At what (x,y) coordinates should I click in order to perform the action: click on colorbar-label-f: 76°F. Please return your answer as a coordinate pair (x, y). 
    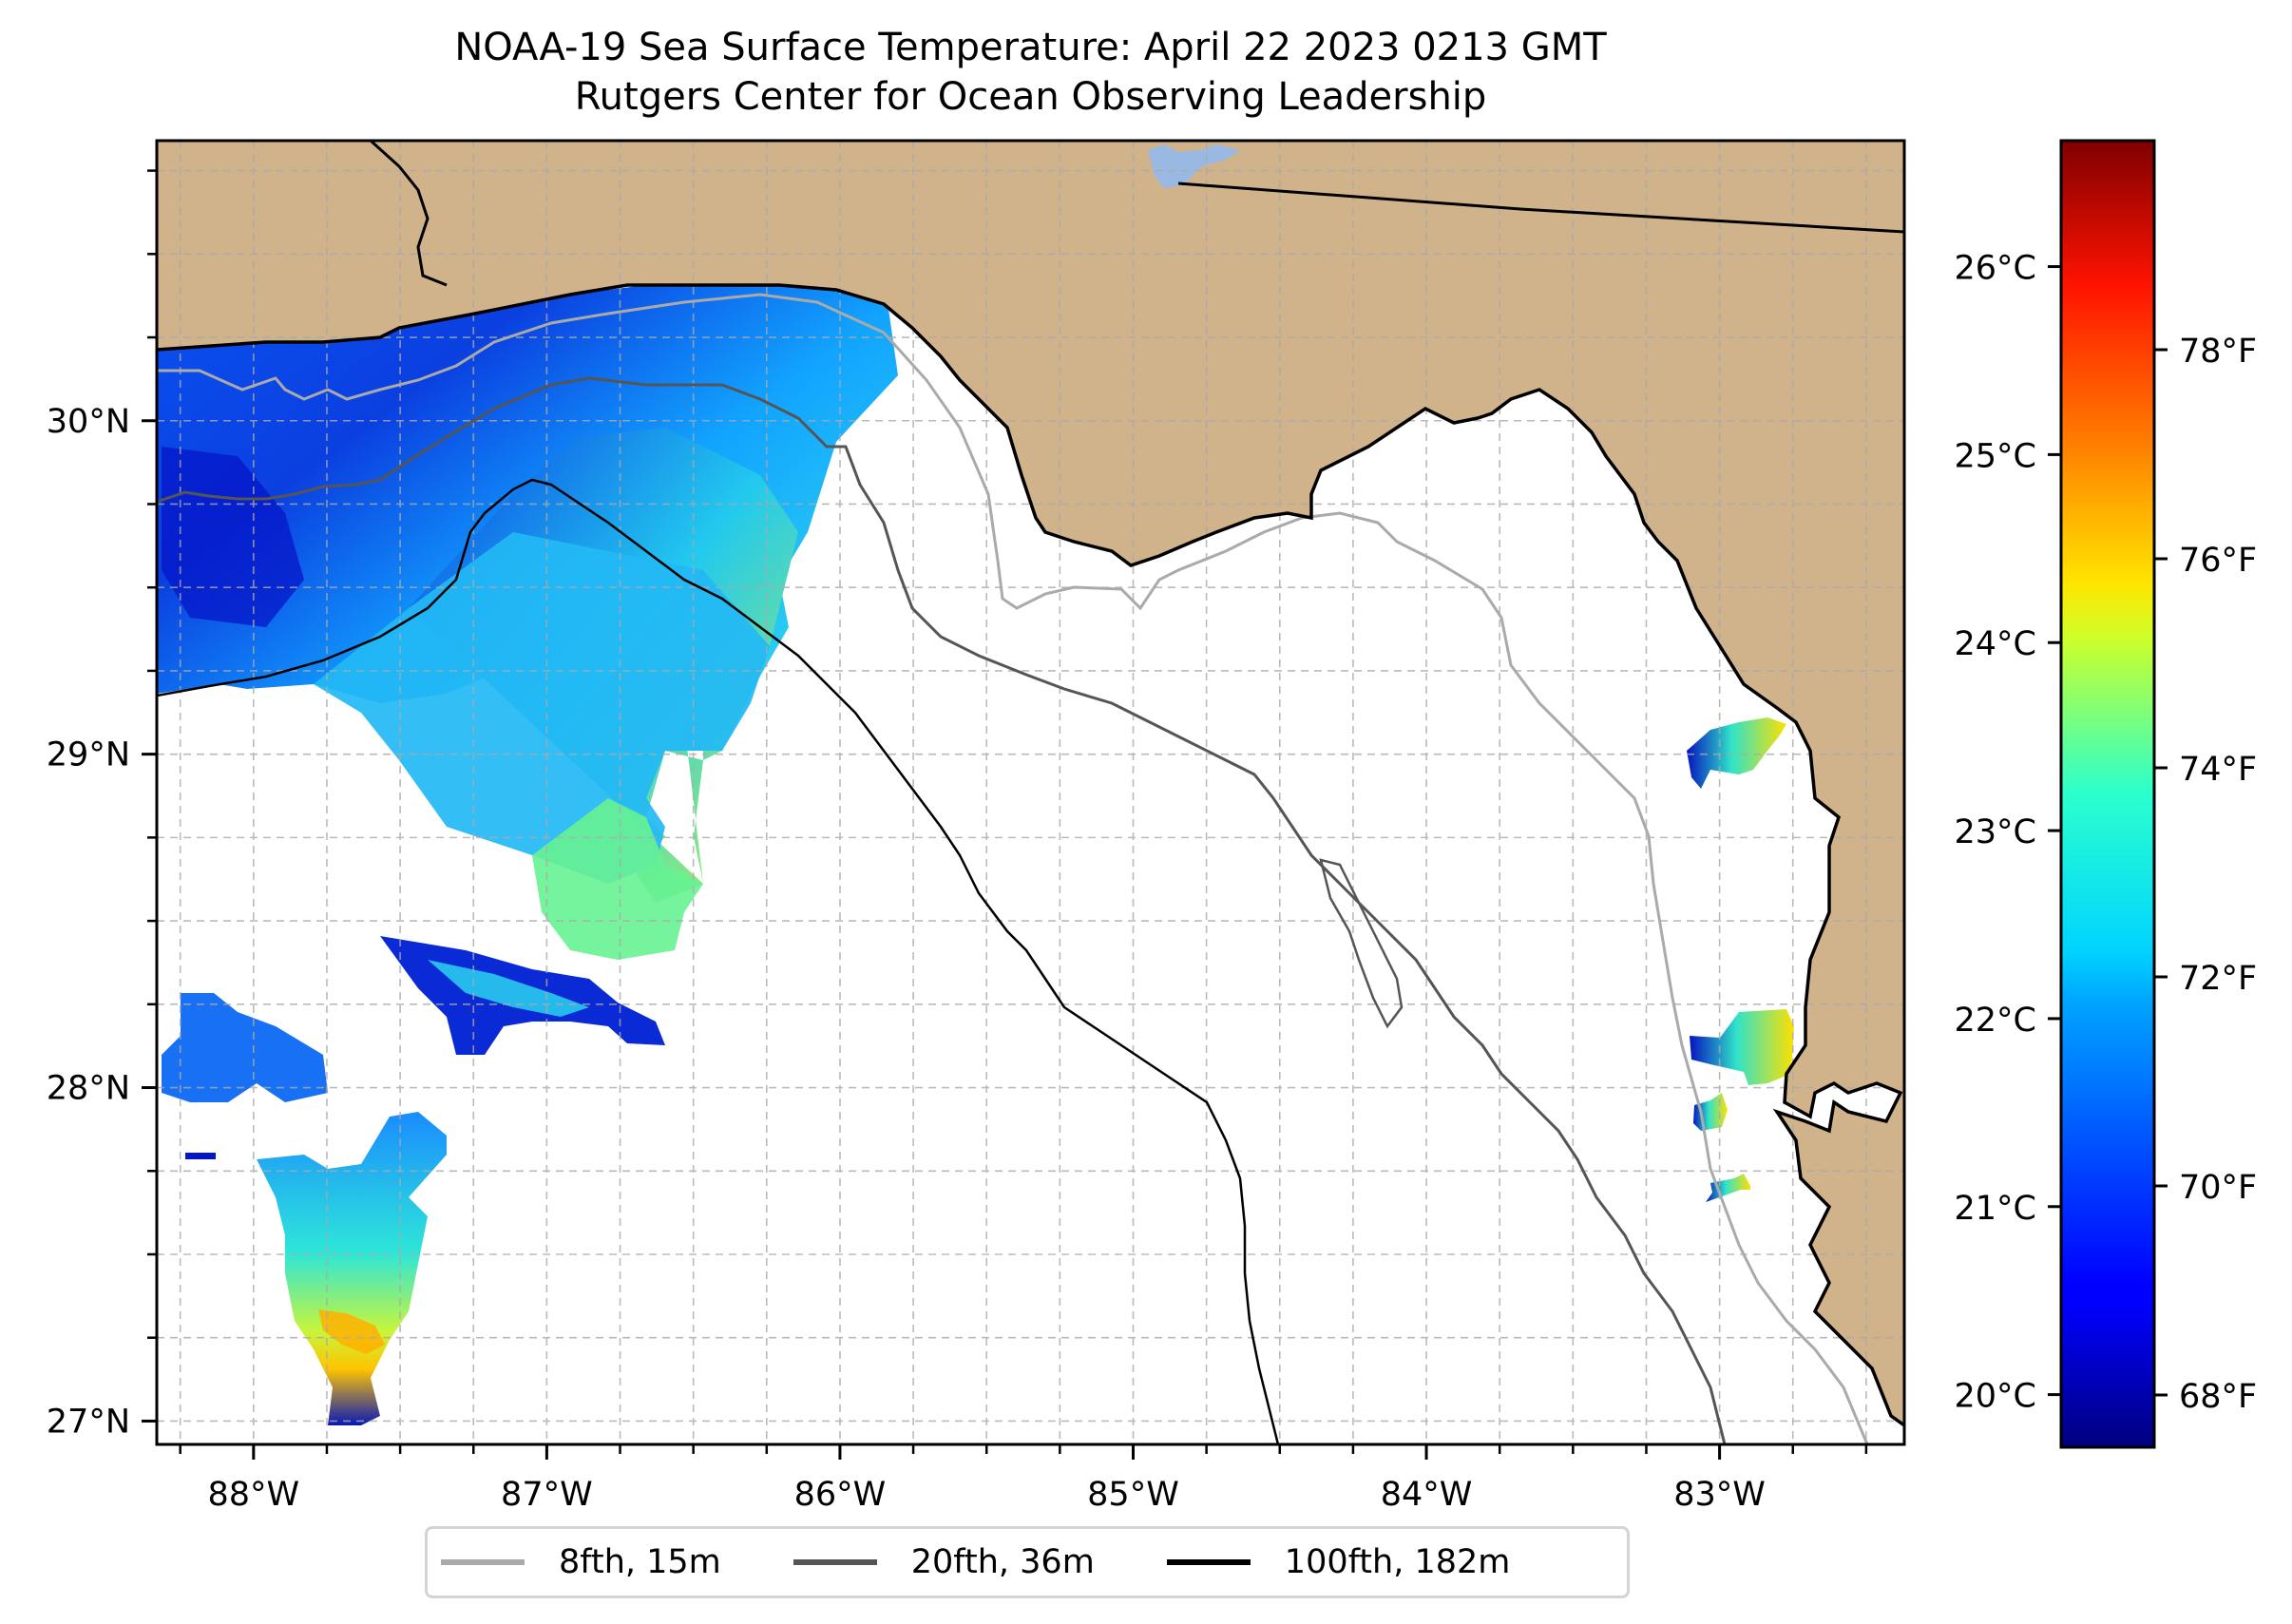
    Looking at the image, I should click on (2218, 561).